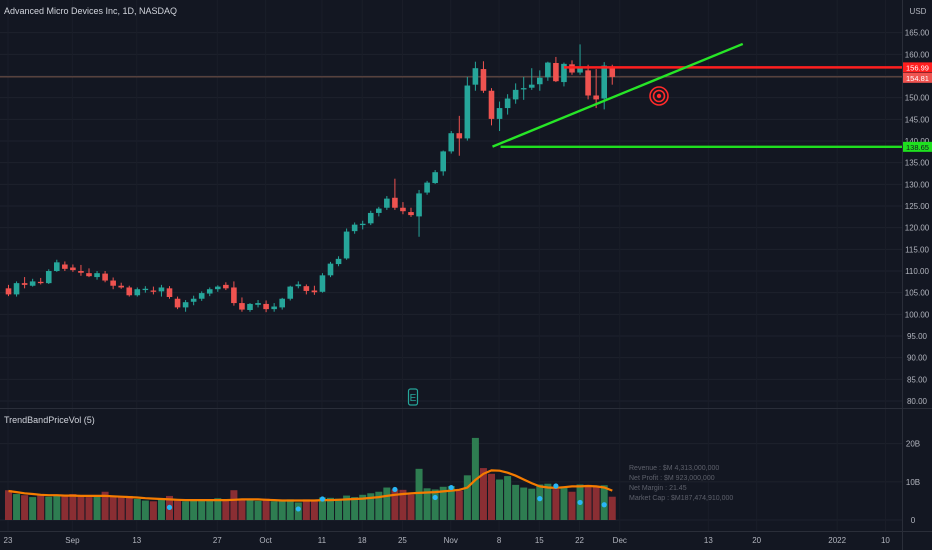 The width and height of the screenshot is (932, 550). What do you see at coordinates (917, 98) in the screenshot?
I see `price-tick-label: 150.00` at bounding box center [917, 98].